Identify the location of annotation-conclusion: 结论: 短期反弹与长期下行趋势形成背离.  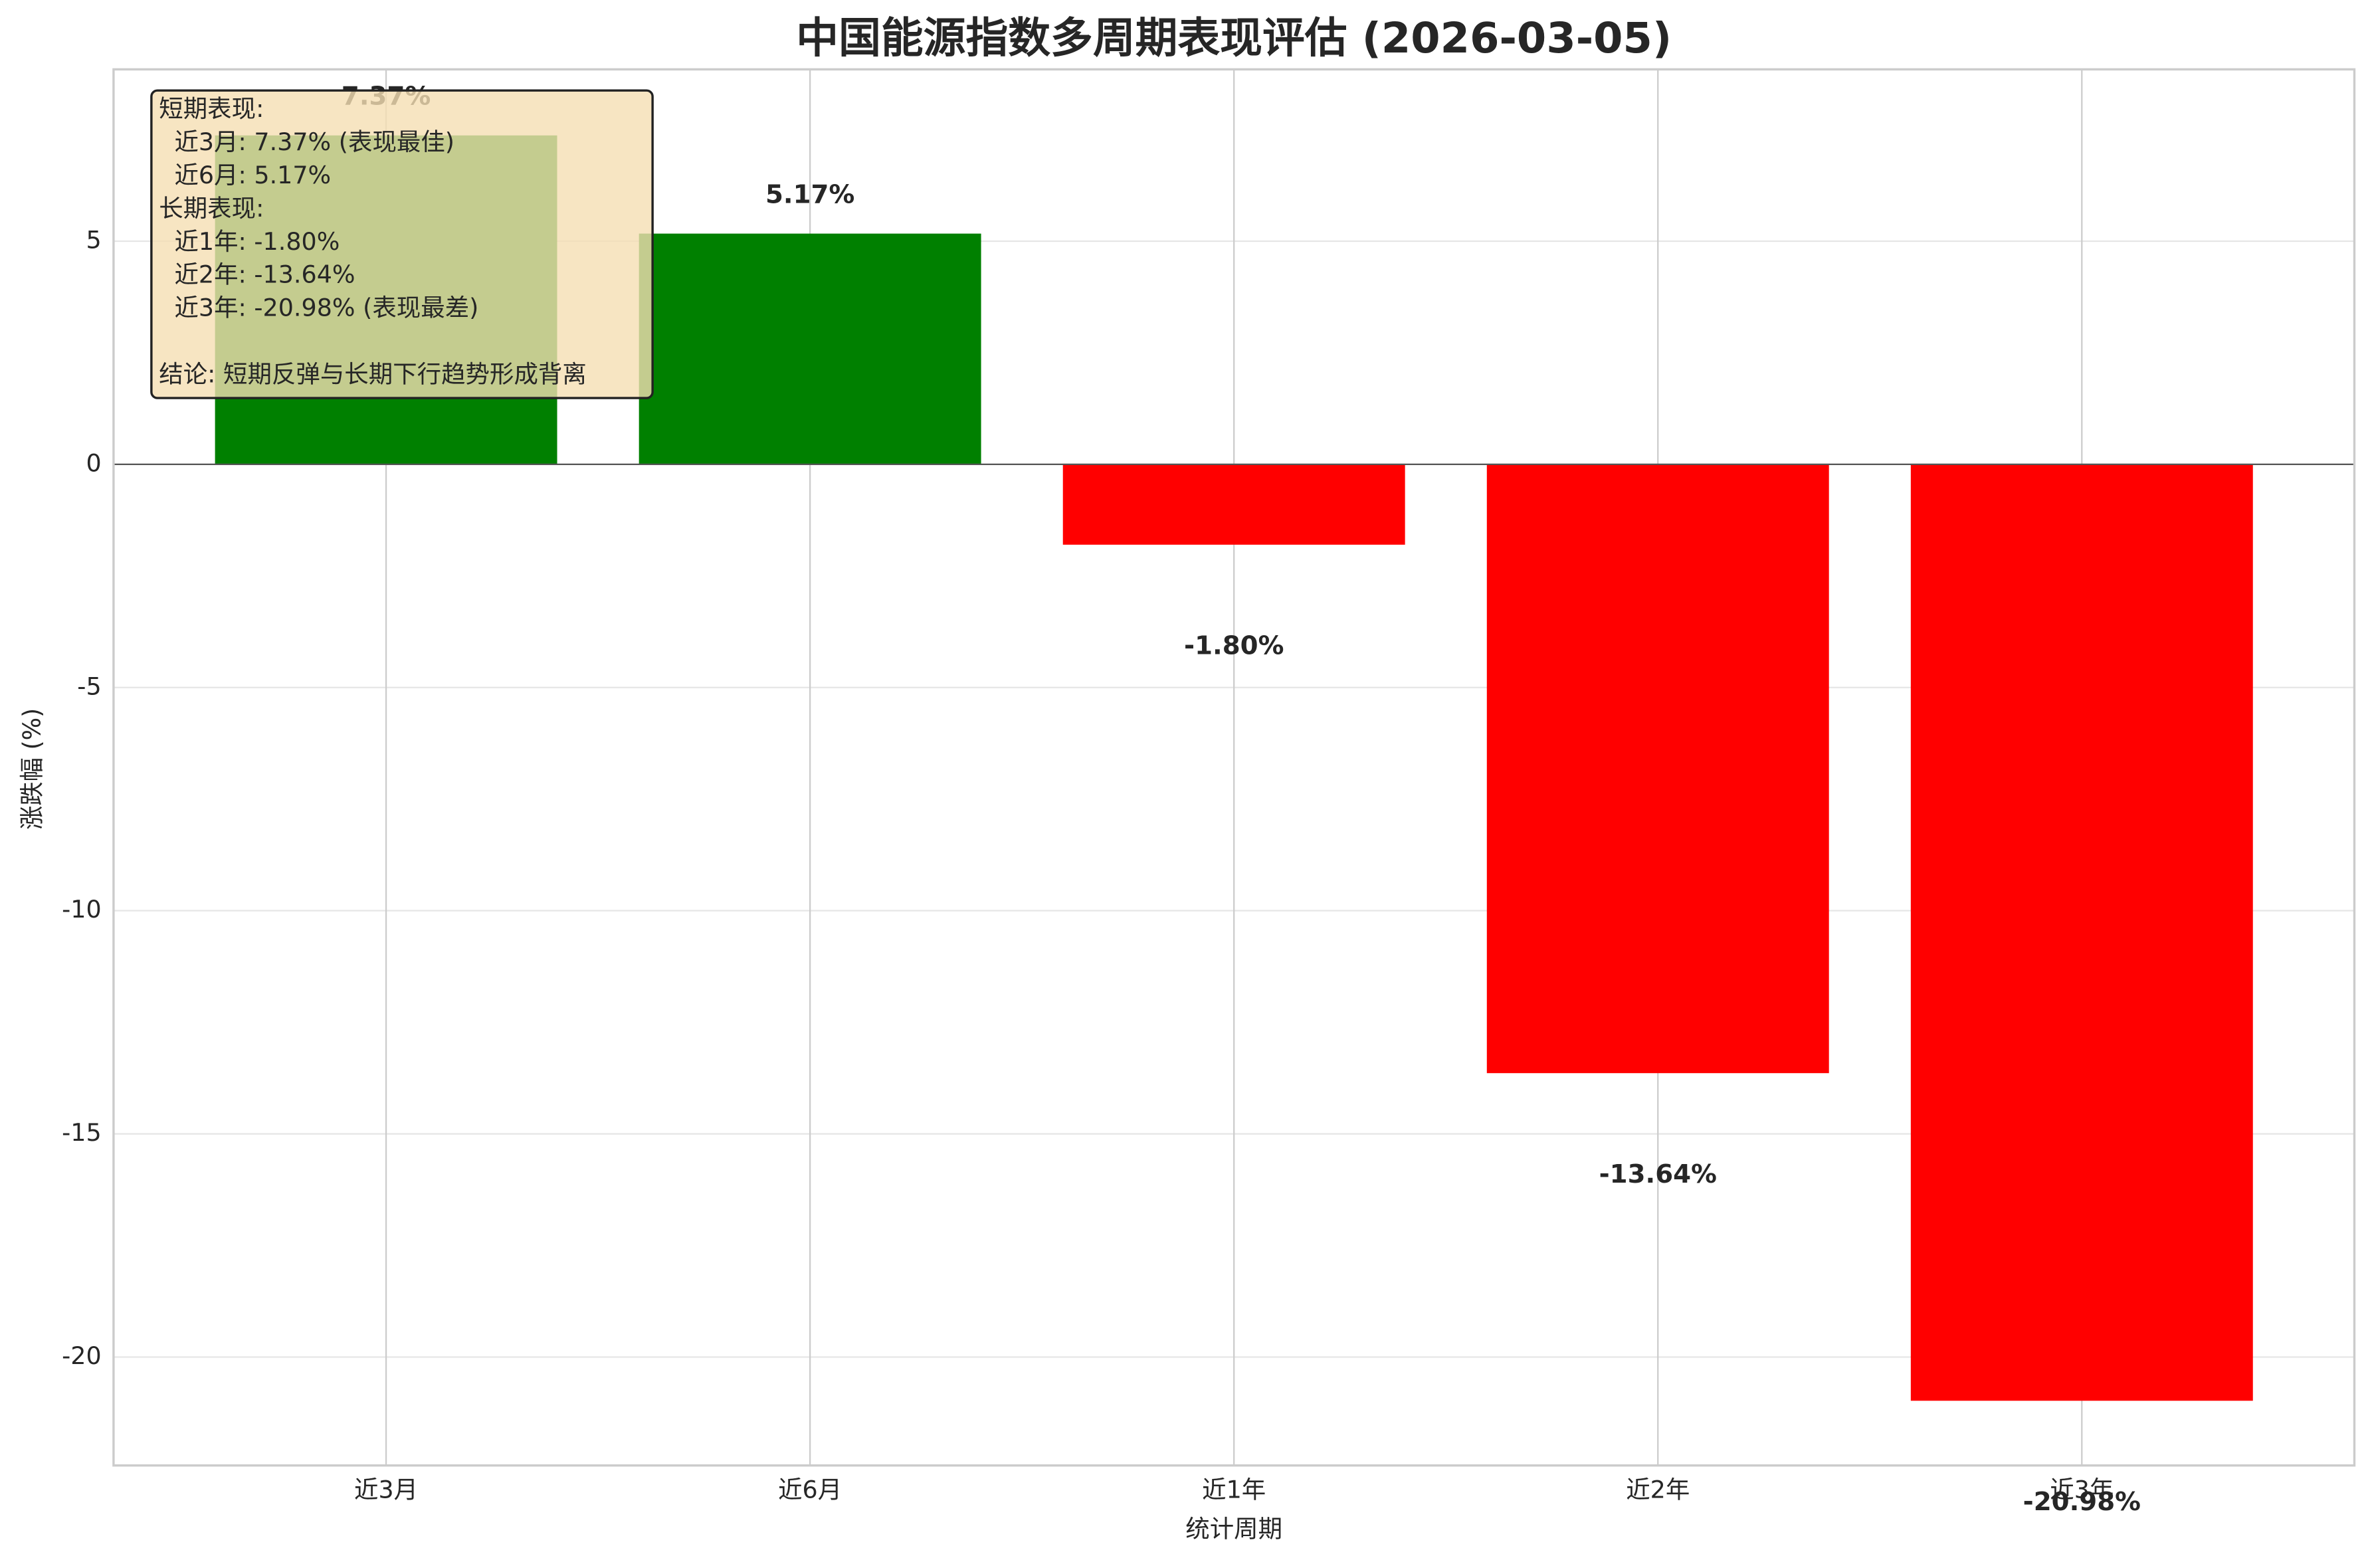
(373, 374).